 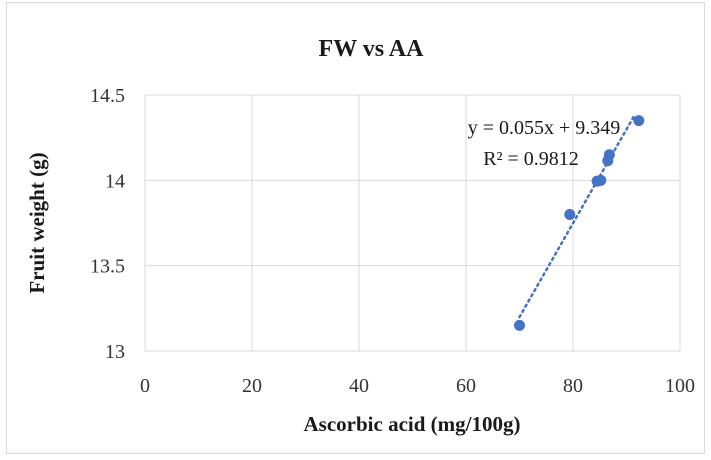 What do you see at coordinates (573, 386) in the screenshot?
I see `x-tick-label: 80` at bounding box center [573, 386].